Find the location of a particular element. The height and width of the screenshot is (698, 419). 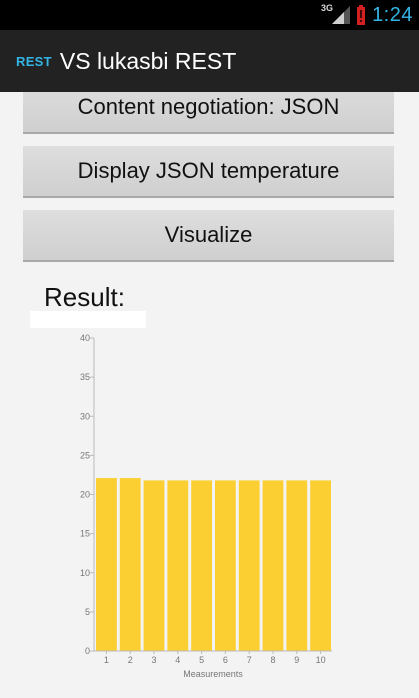

content-negotiation-button: Content negotiation: JSON is located at coordinates (208, 113).